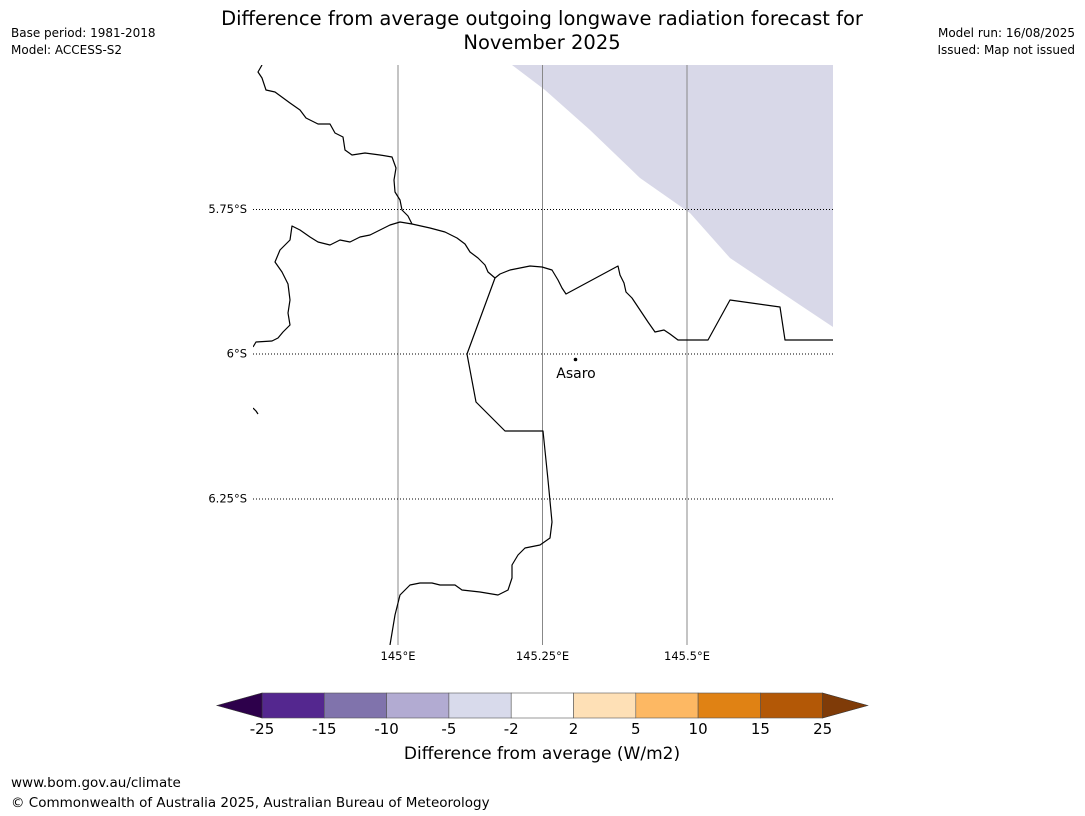 This screenshot has width=1085, height=816. What do you see at coordinates (83, 42) in the screenshot?
I see `model-info: Base period: 1981-2018 Model: ACCESS-S2` at bounding box center [83, 42].